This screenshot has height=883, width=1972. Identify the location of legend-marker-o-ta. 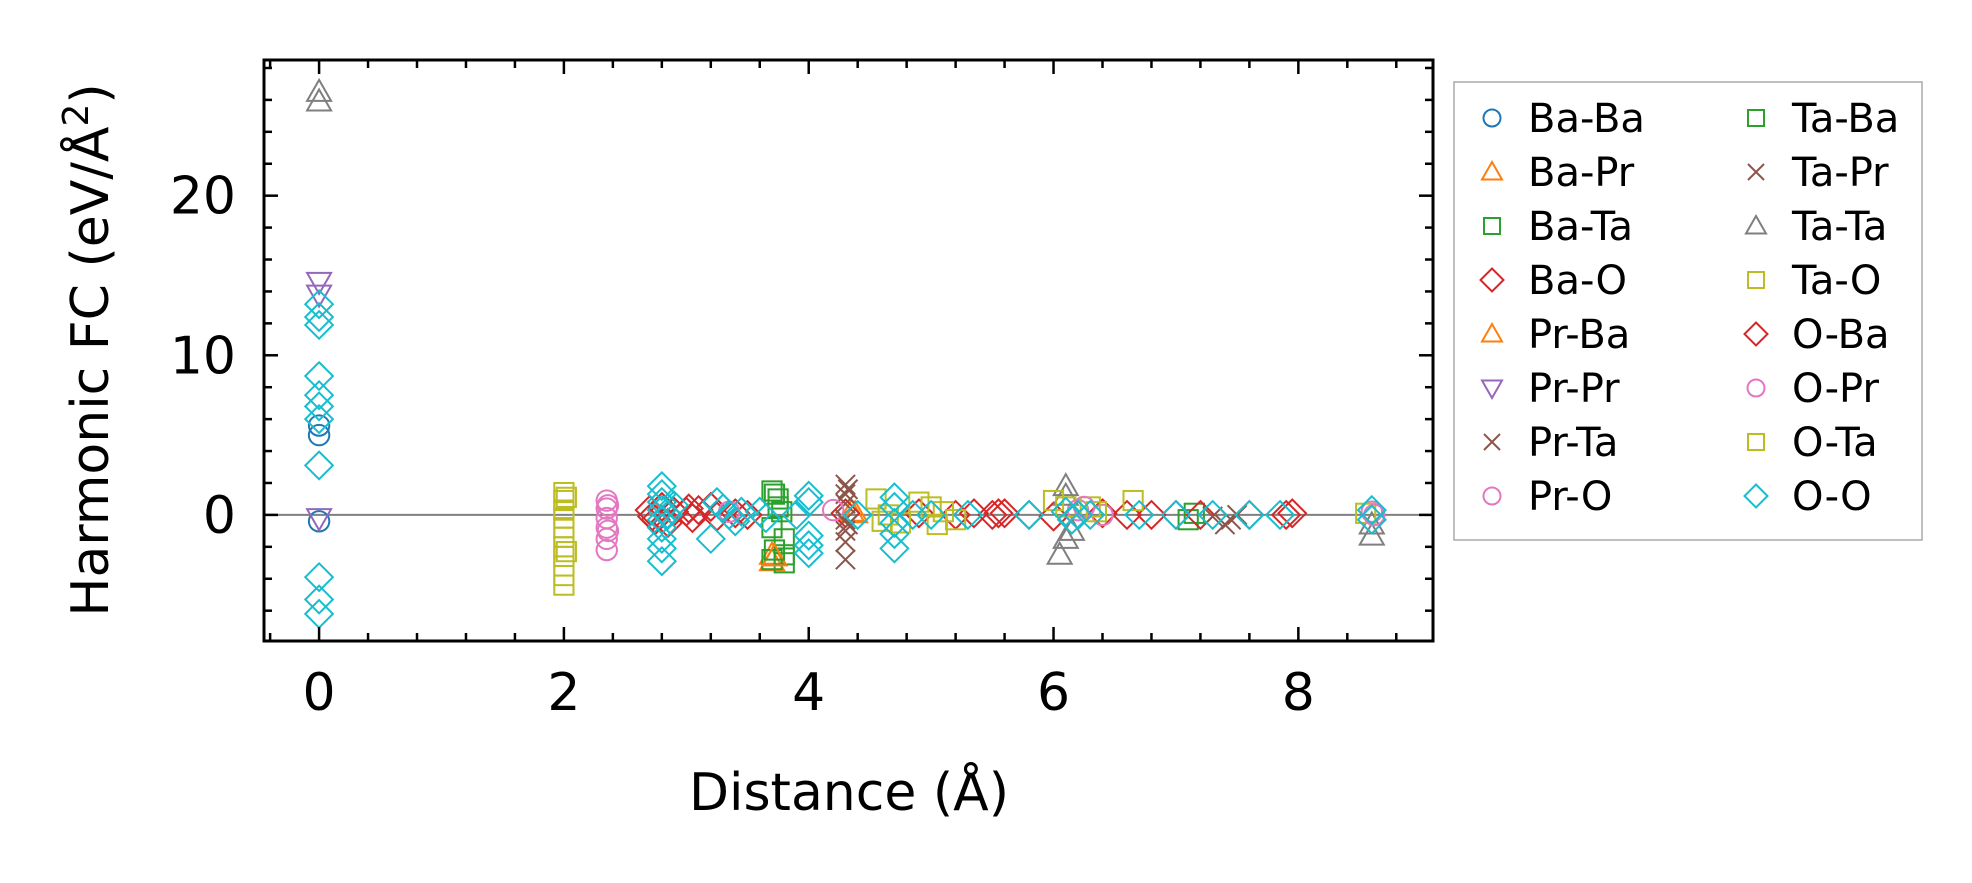
(1756, 442).